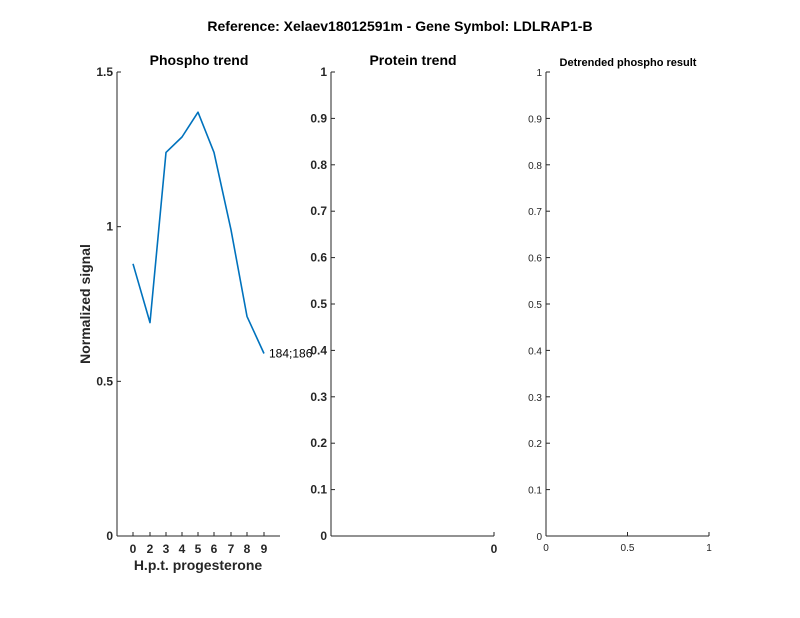 The height and width of the screenshot is (618, 800). Describe the element at coordinates (535, 491) in the screenshot. I see `detrended-ytick-label: 0.1` at that location.